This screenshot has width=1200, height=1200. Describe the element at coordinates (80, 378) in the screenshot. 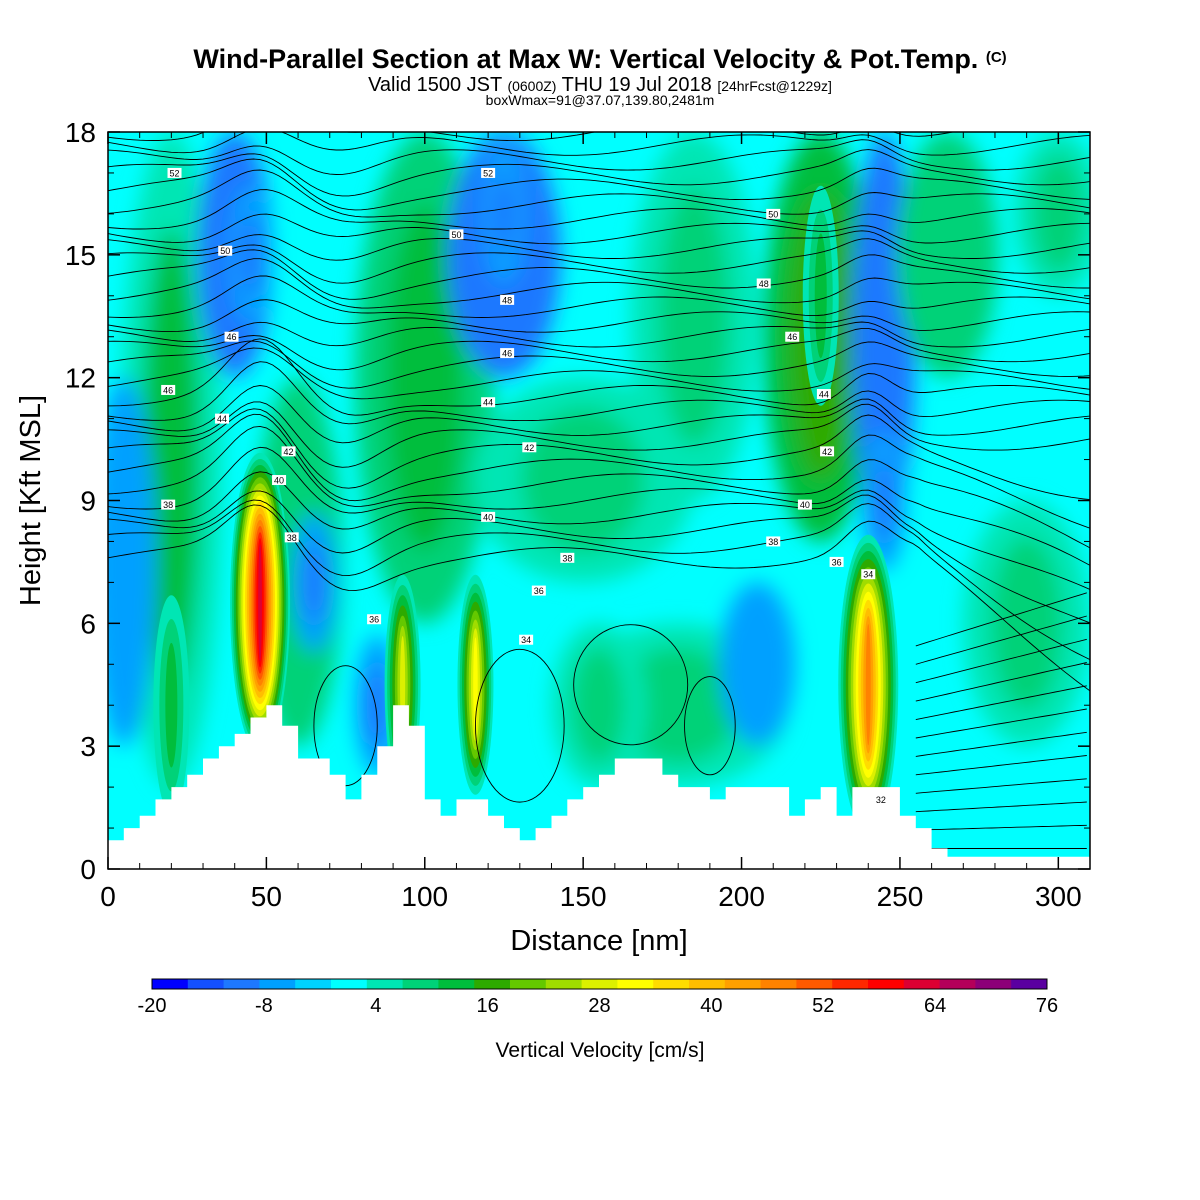

I see `y-tick-label: 12` at that location.